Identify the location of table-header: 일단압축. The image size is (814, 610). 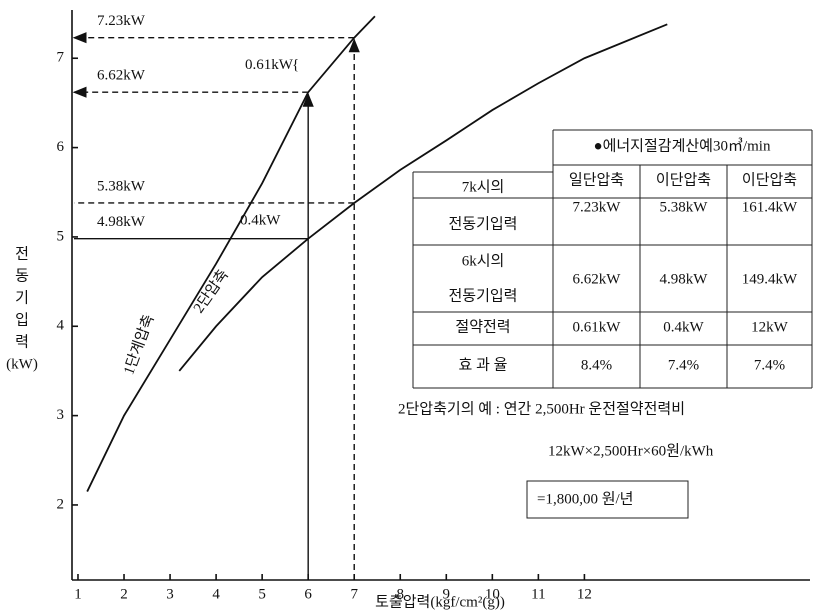
(596, 179).